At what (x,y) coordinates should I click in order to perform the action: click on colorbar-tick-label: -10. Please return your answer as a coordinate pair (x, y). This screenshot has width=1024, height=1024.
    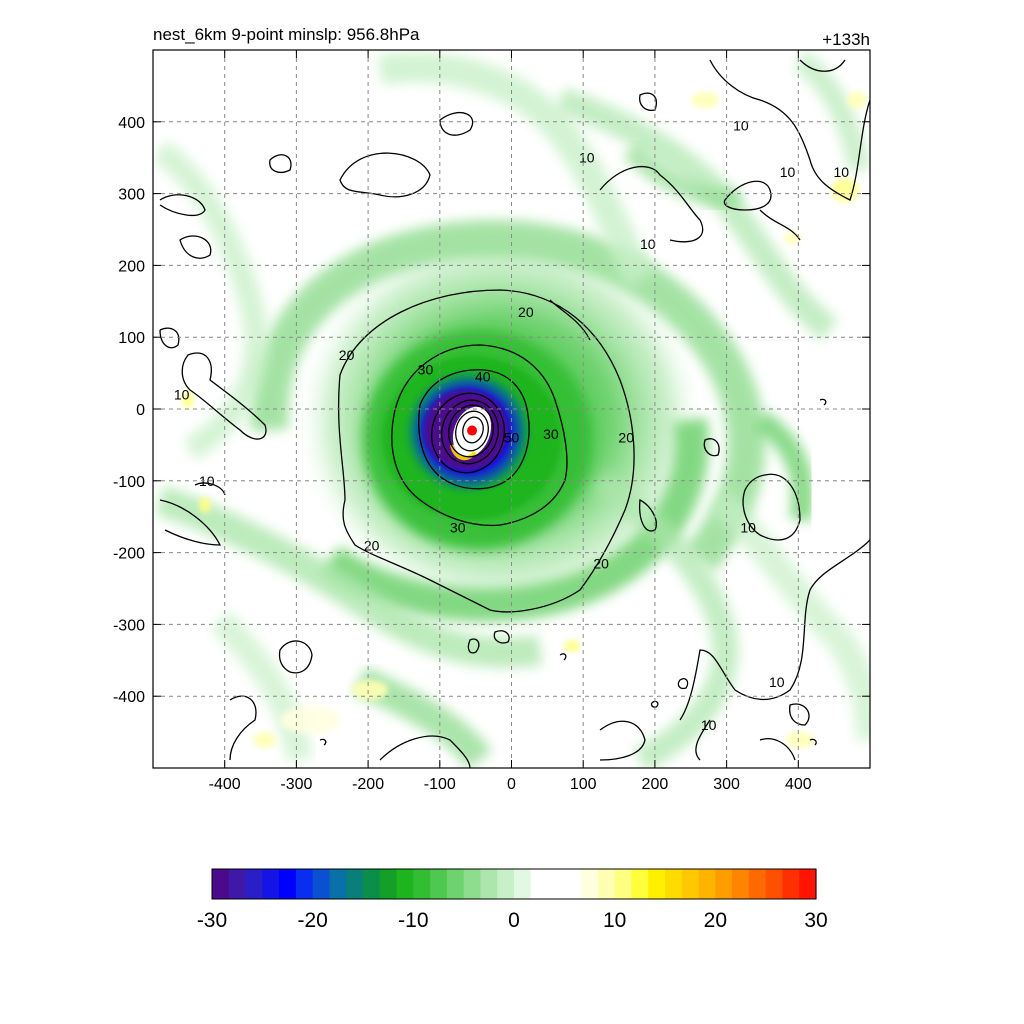
    Looking at the image, I should click on (413, 920).